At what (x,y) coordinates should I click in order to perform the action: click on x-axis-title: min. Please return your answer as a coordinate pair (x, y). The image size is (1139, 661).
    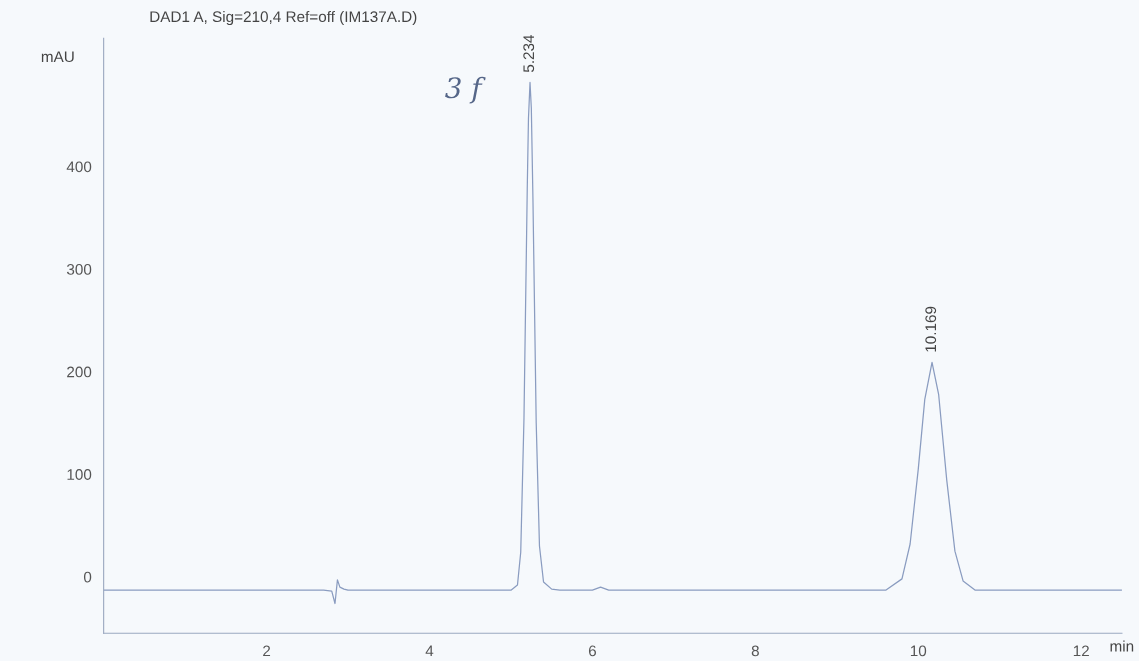
    Looking at the image, I should click on (1122, 646).